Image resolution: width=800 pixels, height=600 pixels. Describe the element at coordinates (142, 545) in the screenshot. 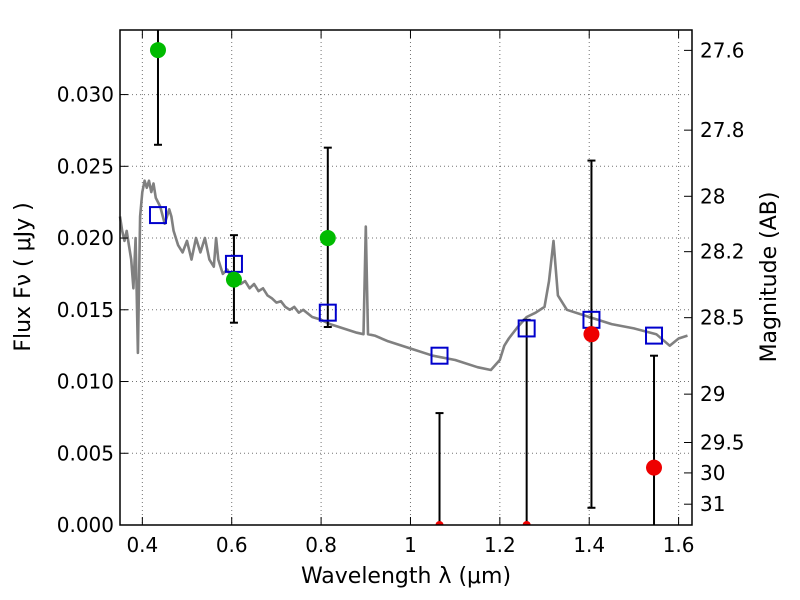

I see `x-tick-label: 0.4` at that location.